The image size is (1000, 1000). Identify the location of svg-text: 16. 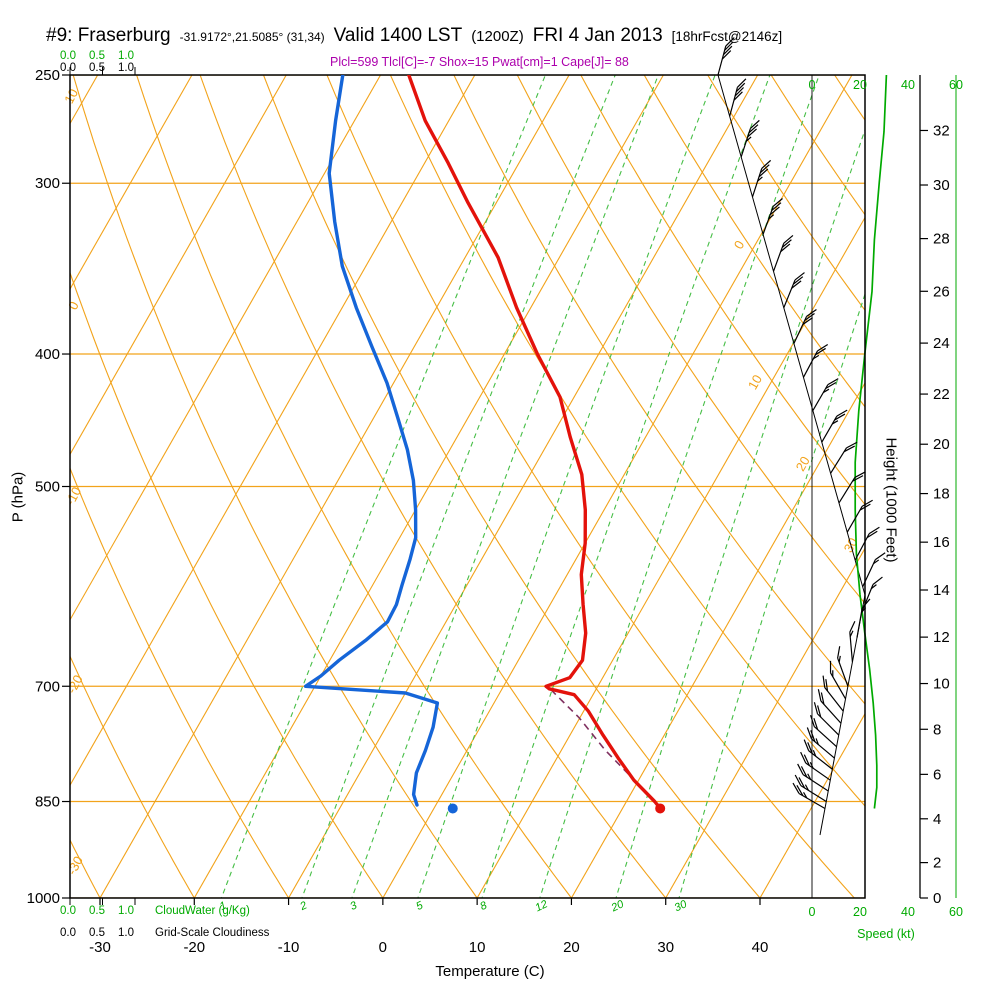
(941, 542).